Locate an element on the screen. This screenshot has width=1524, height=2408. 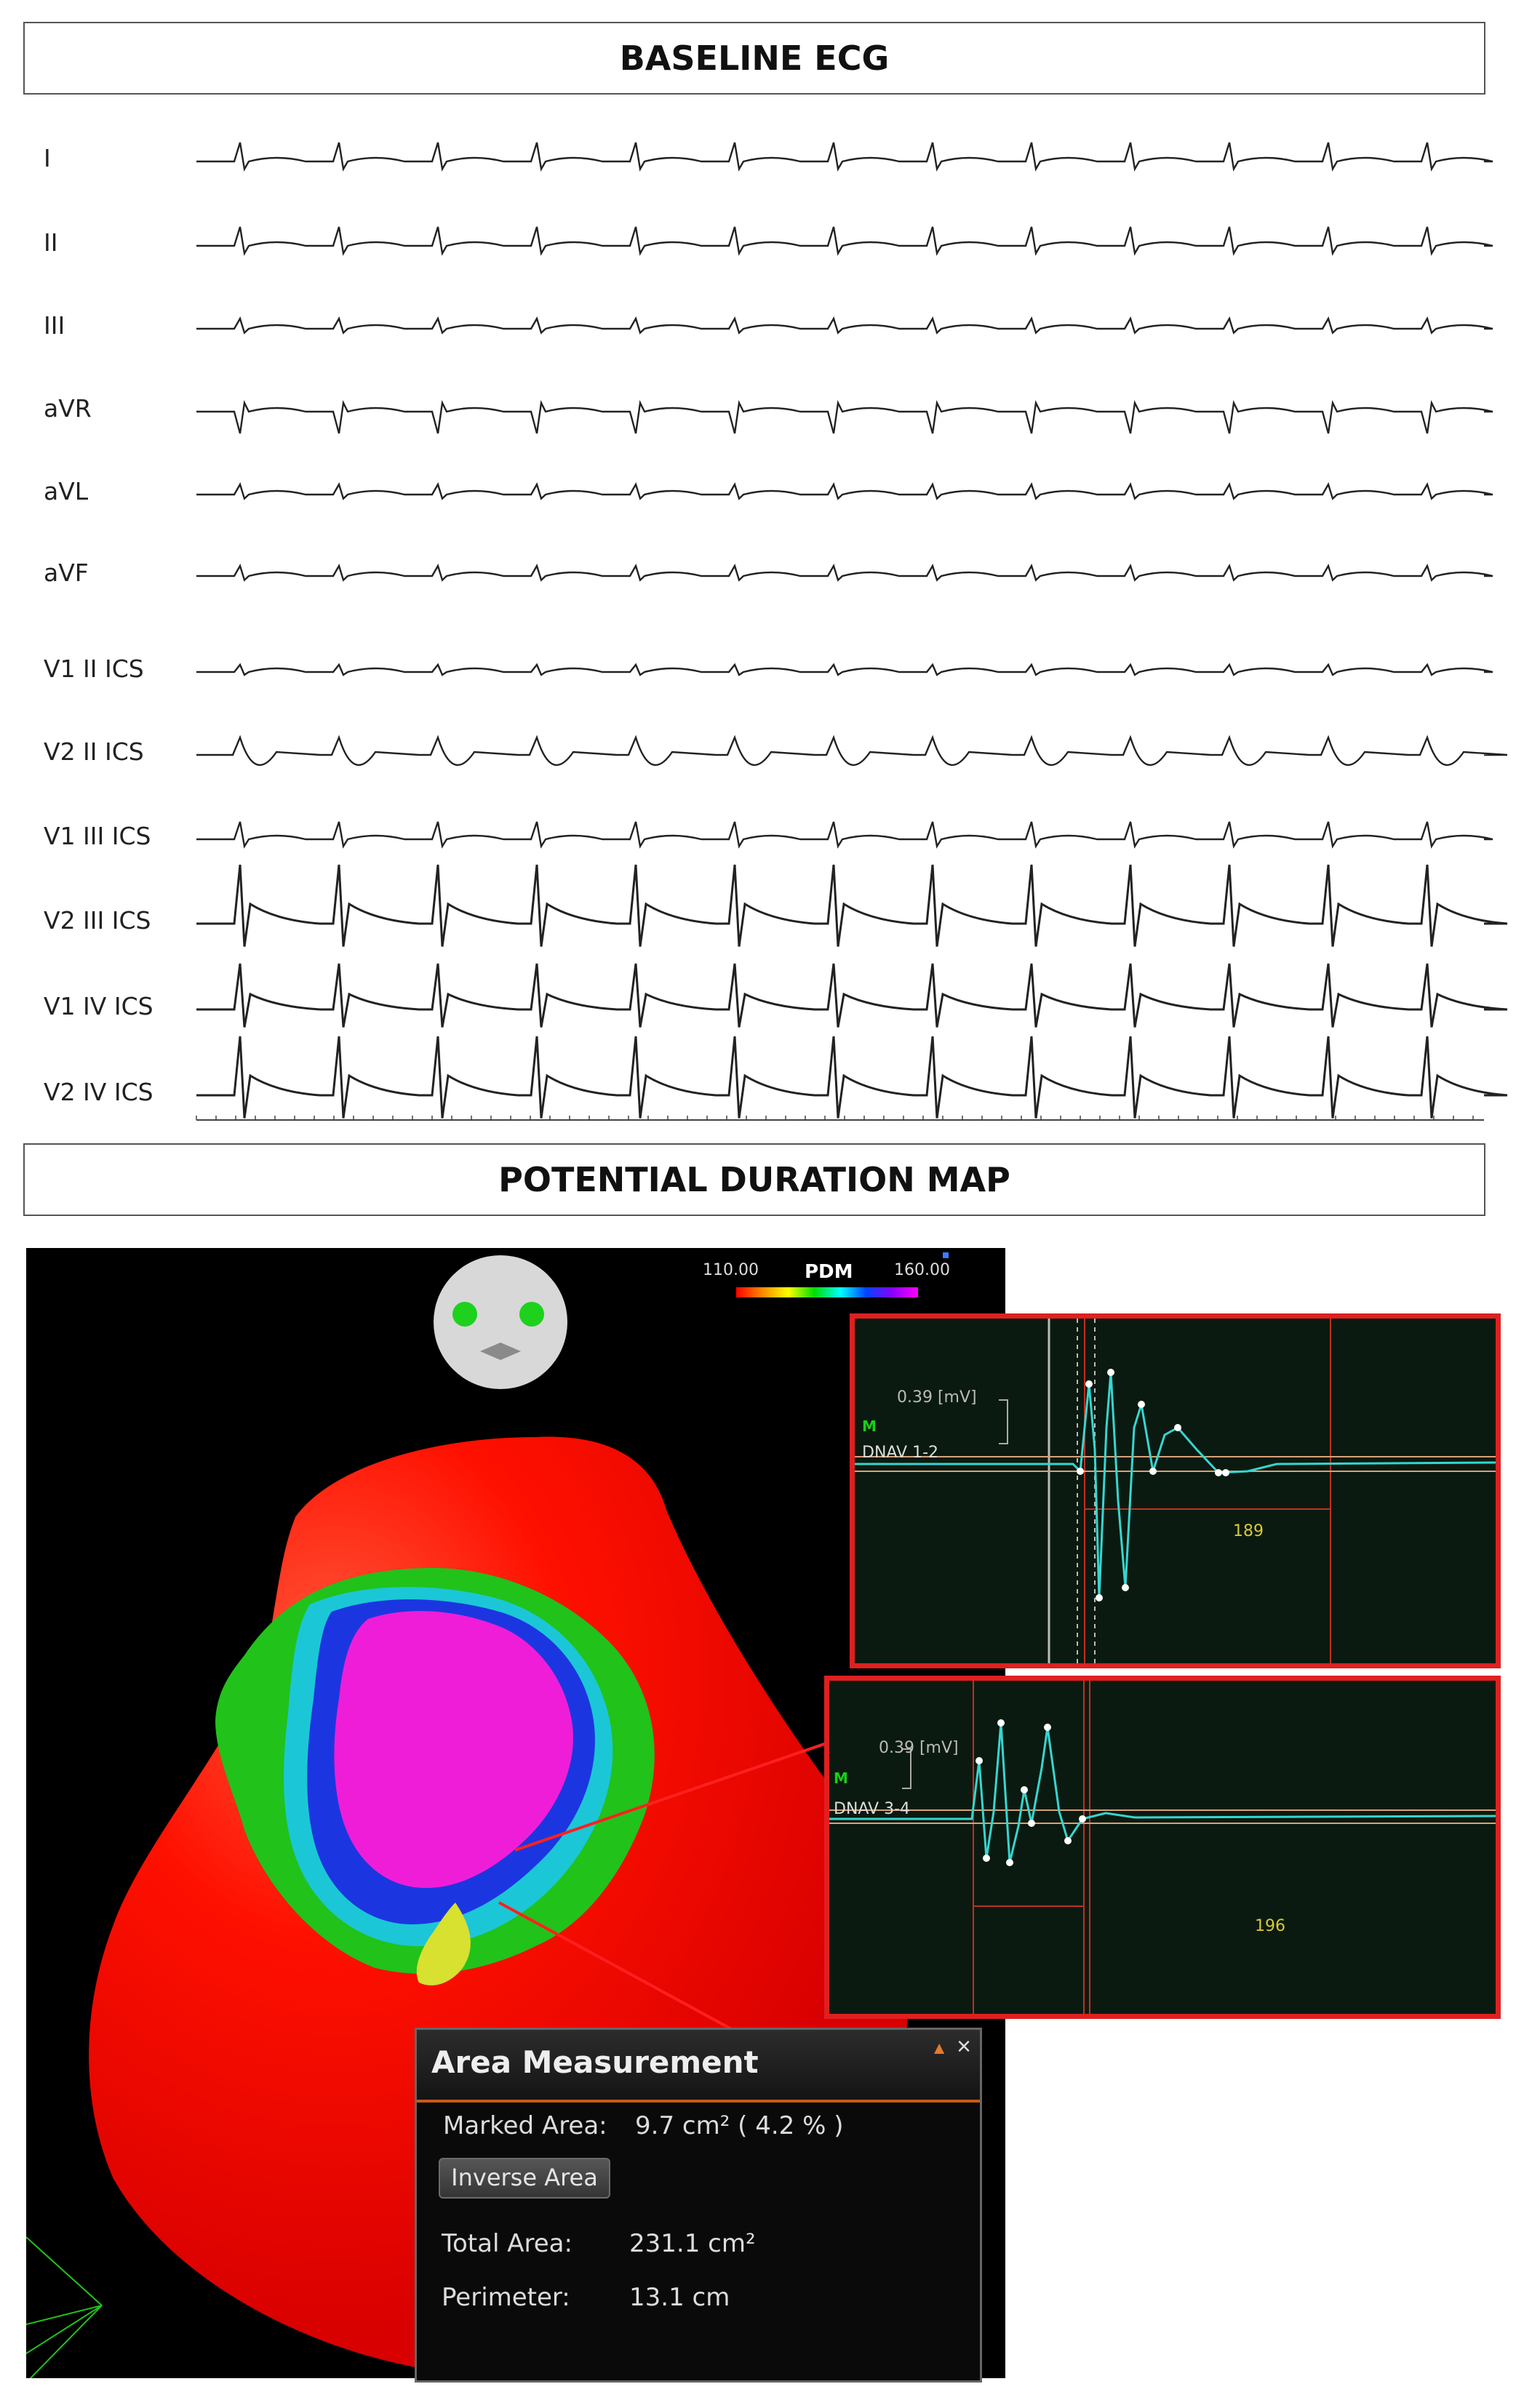
legend-title: PDM is located at coordinates (829, 1272).